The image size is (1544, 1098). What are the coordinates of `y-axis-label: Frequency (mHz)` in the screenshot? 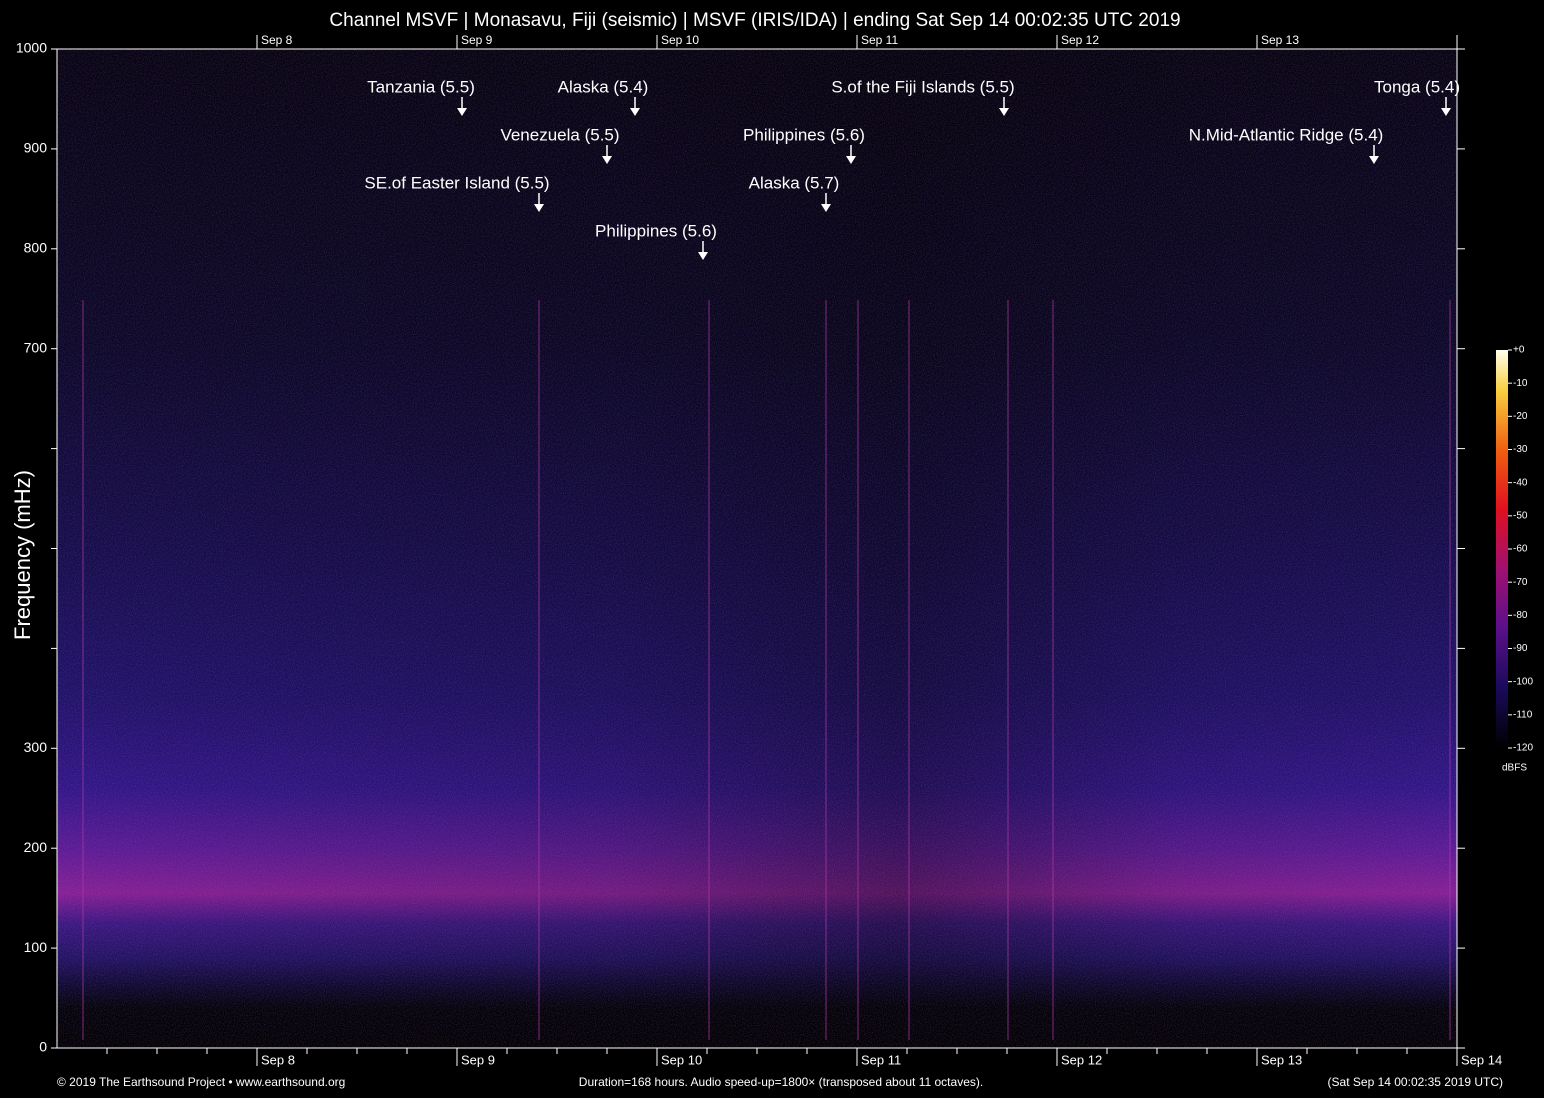 It's located at (22, 555).